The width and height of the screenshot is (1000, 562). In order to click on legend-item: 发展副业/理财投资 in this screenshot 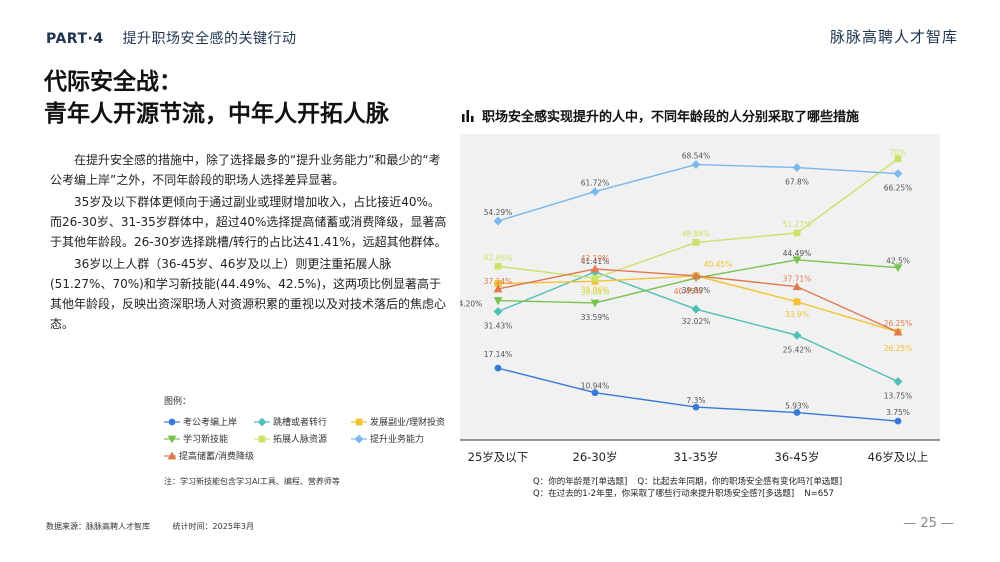, I will do `click(401, 421)`.